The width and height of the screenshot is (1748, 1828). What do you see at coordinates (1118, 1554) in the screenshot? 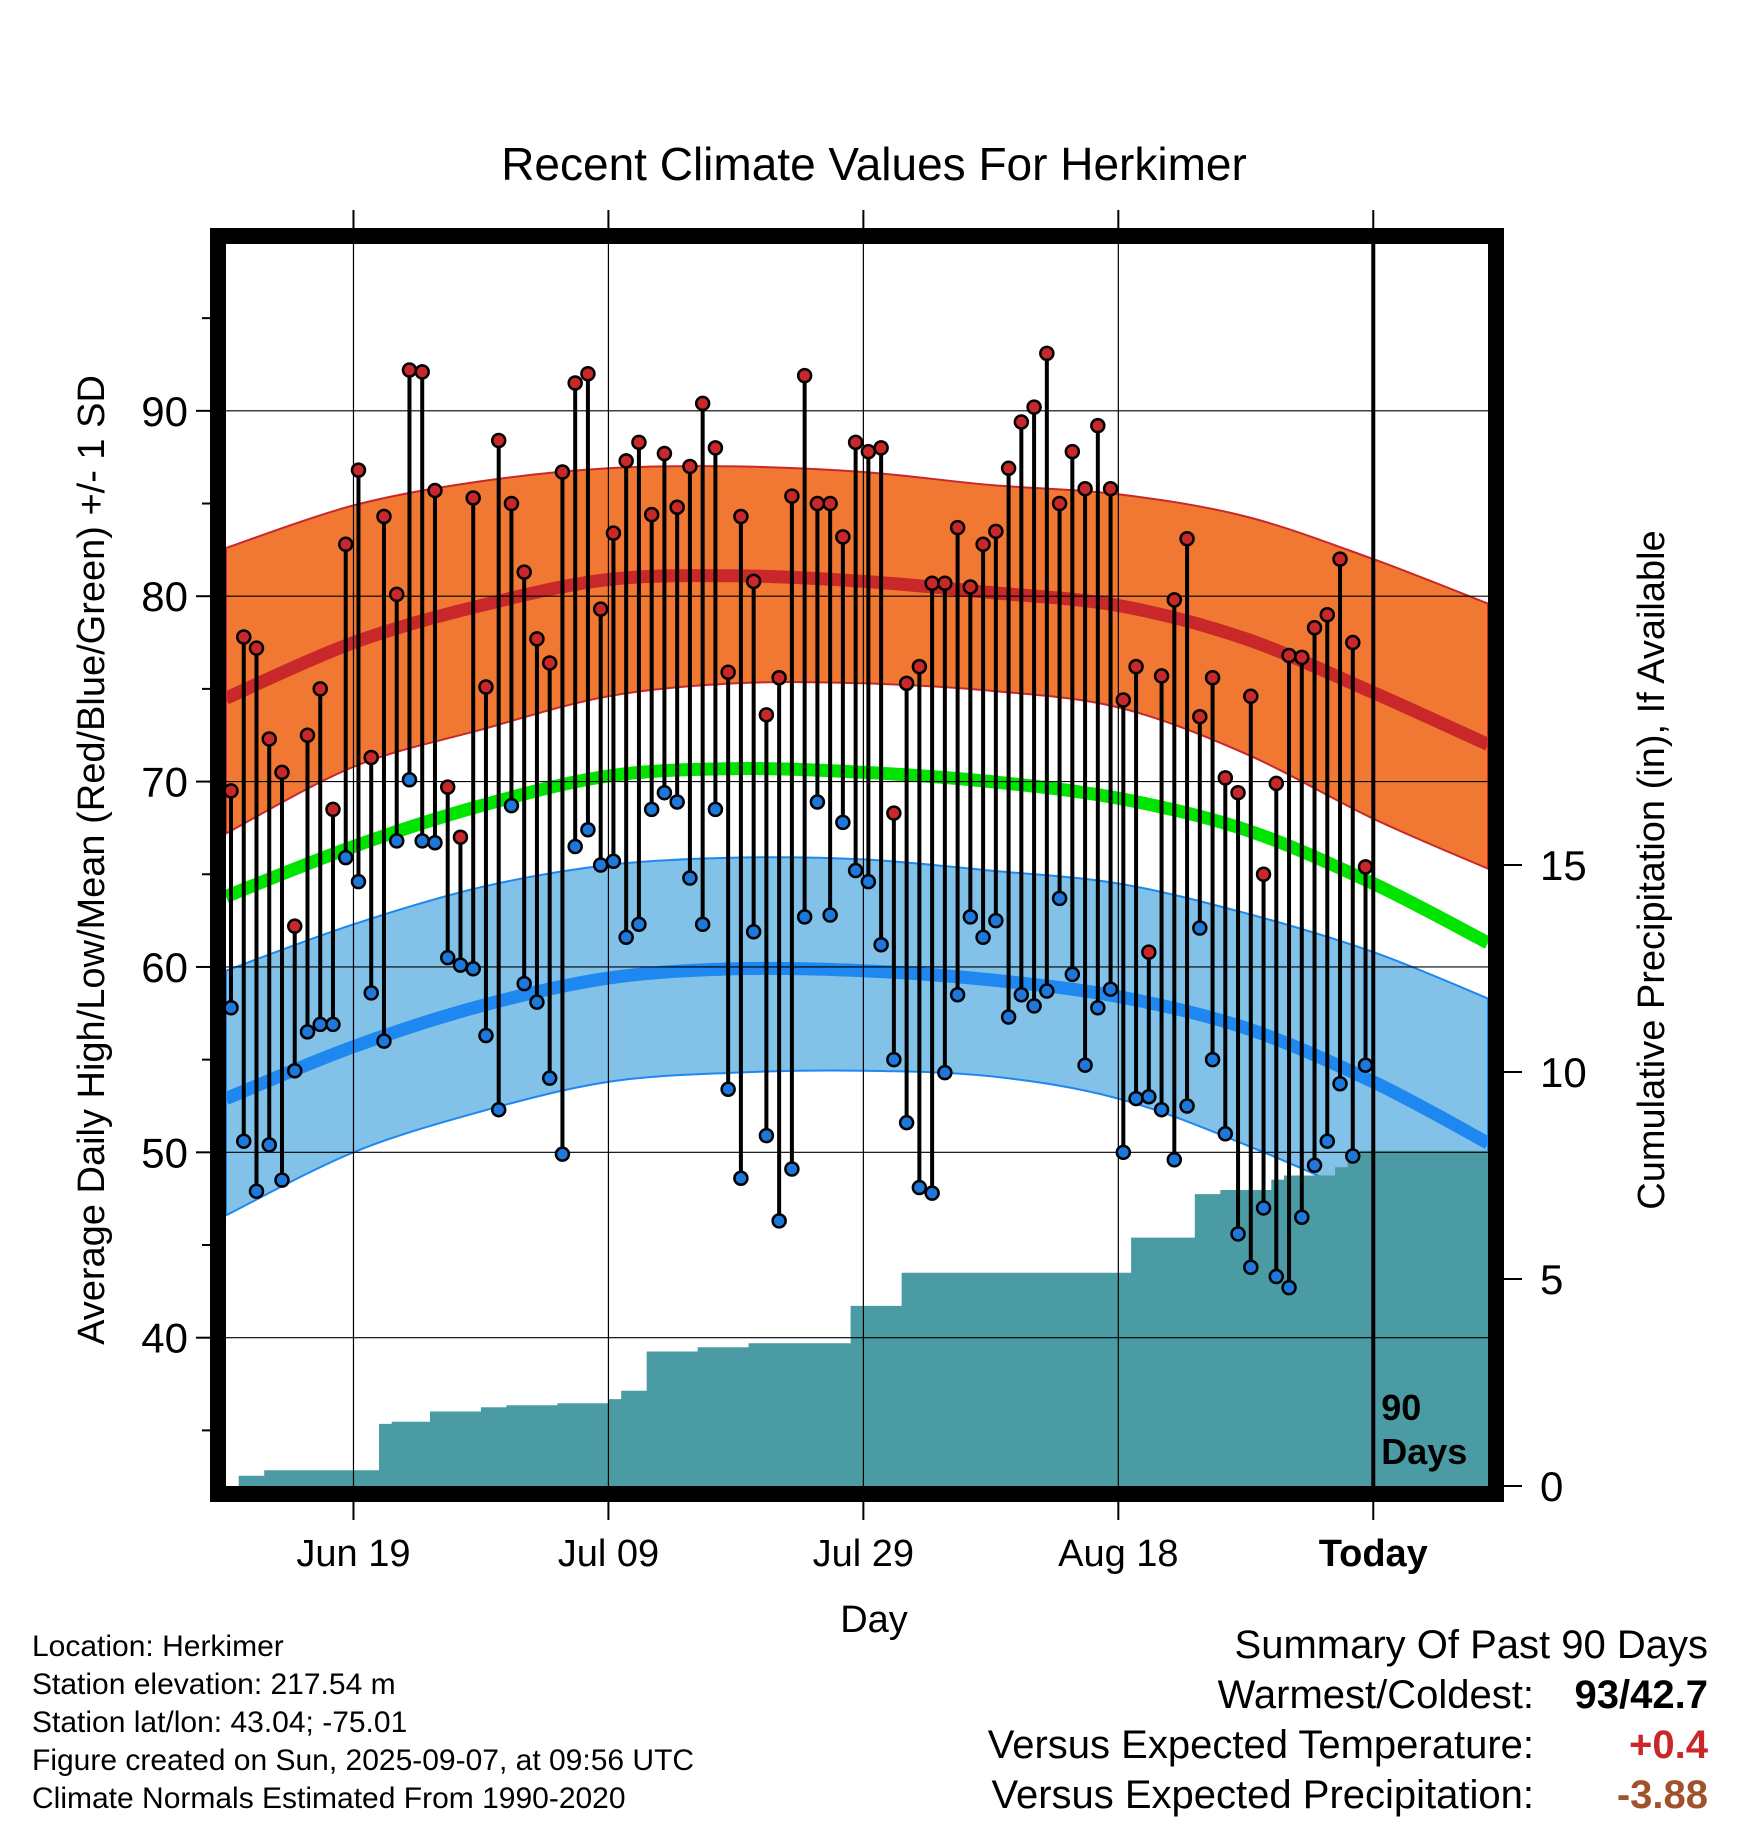
I see `x-tick-label: Aug 18` at bounding box center [1118, 1554].